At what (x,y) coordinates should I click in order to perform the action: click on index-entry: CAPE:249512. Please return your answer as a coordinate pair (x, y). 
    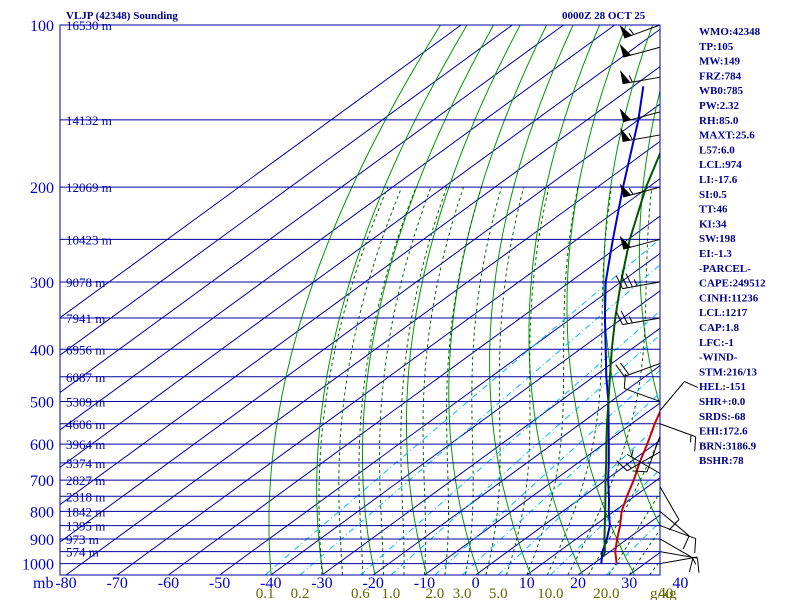
    Looking at the image, I should click on (732, 284).